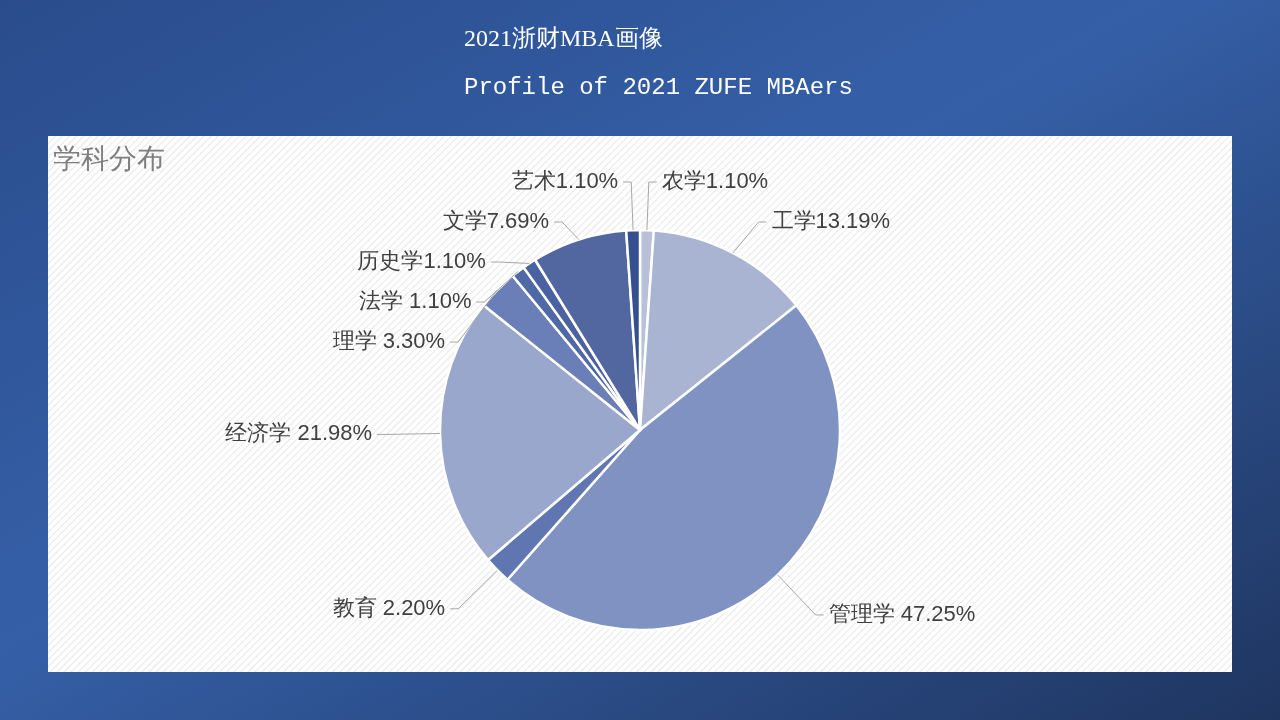 The image size is (1280, 720). I want to click on slice-label: 文学, so click(464, 220).